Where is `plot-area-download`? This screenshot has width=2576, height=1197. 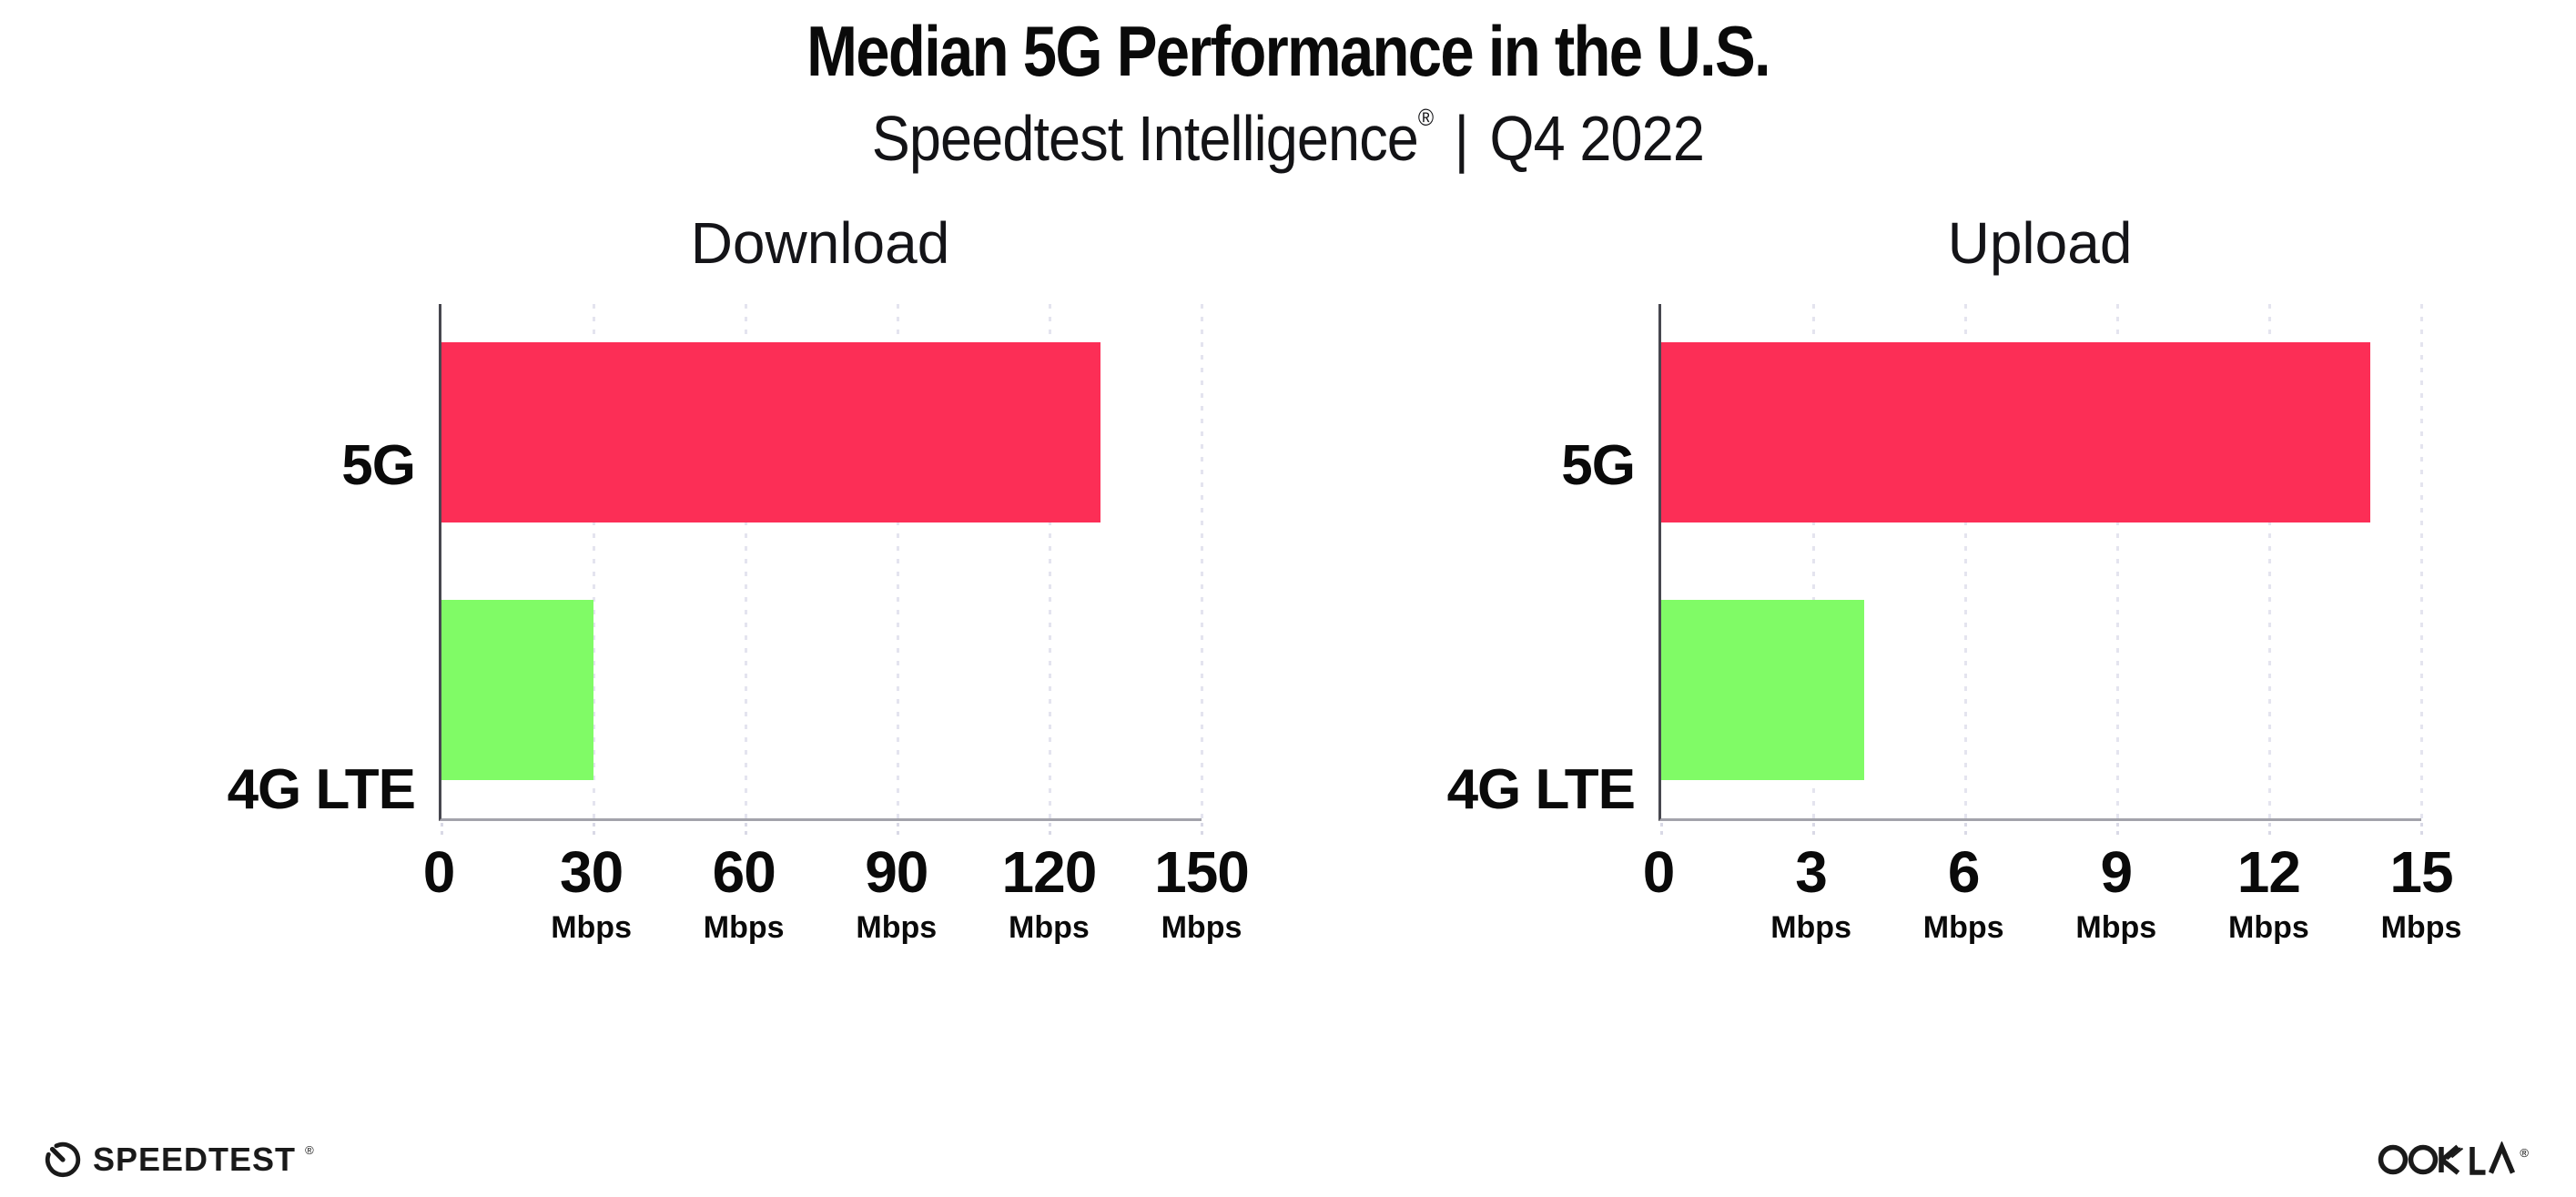 plot-area-download is located at coordinates (821, 570).